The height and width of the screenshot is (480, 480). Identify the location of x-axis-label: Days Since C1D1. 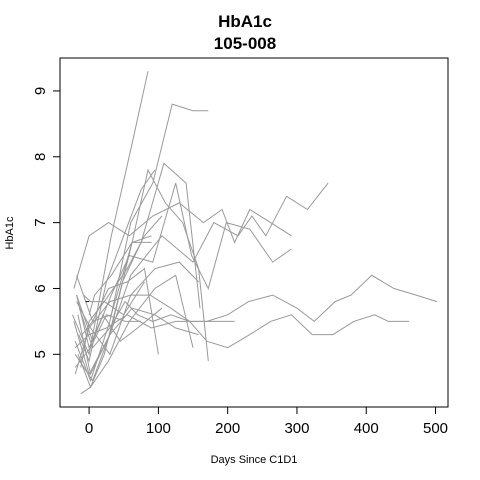
(254, 460).